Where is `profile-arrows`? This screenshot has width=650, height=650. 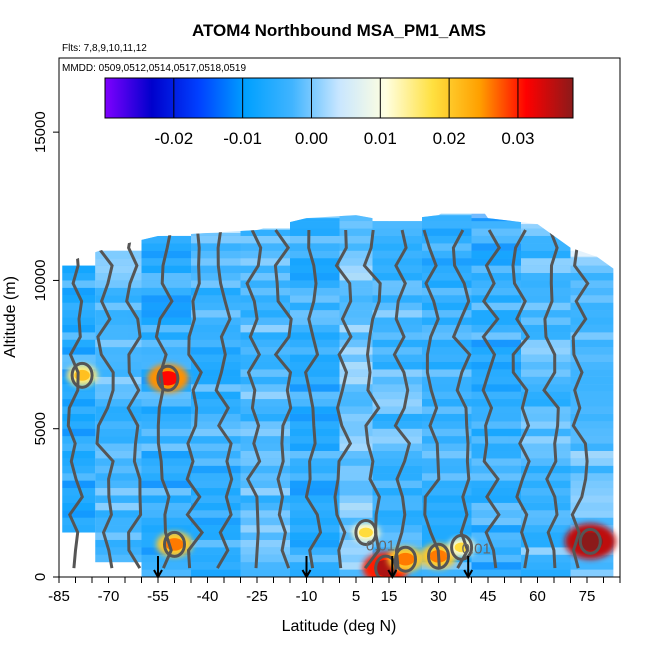 profile-arrows is located at coordinates (313, 568).